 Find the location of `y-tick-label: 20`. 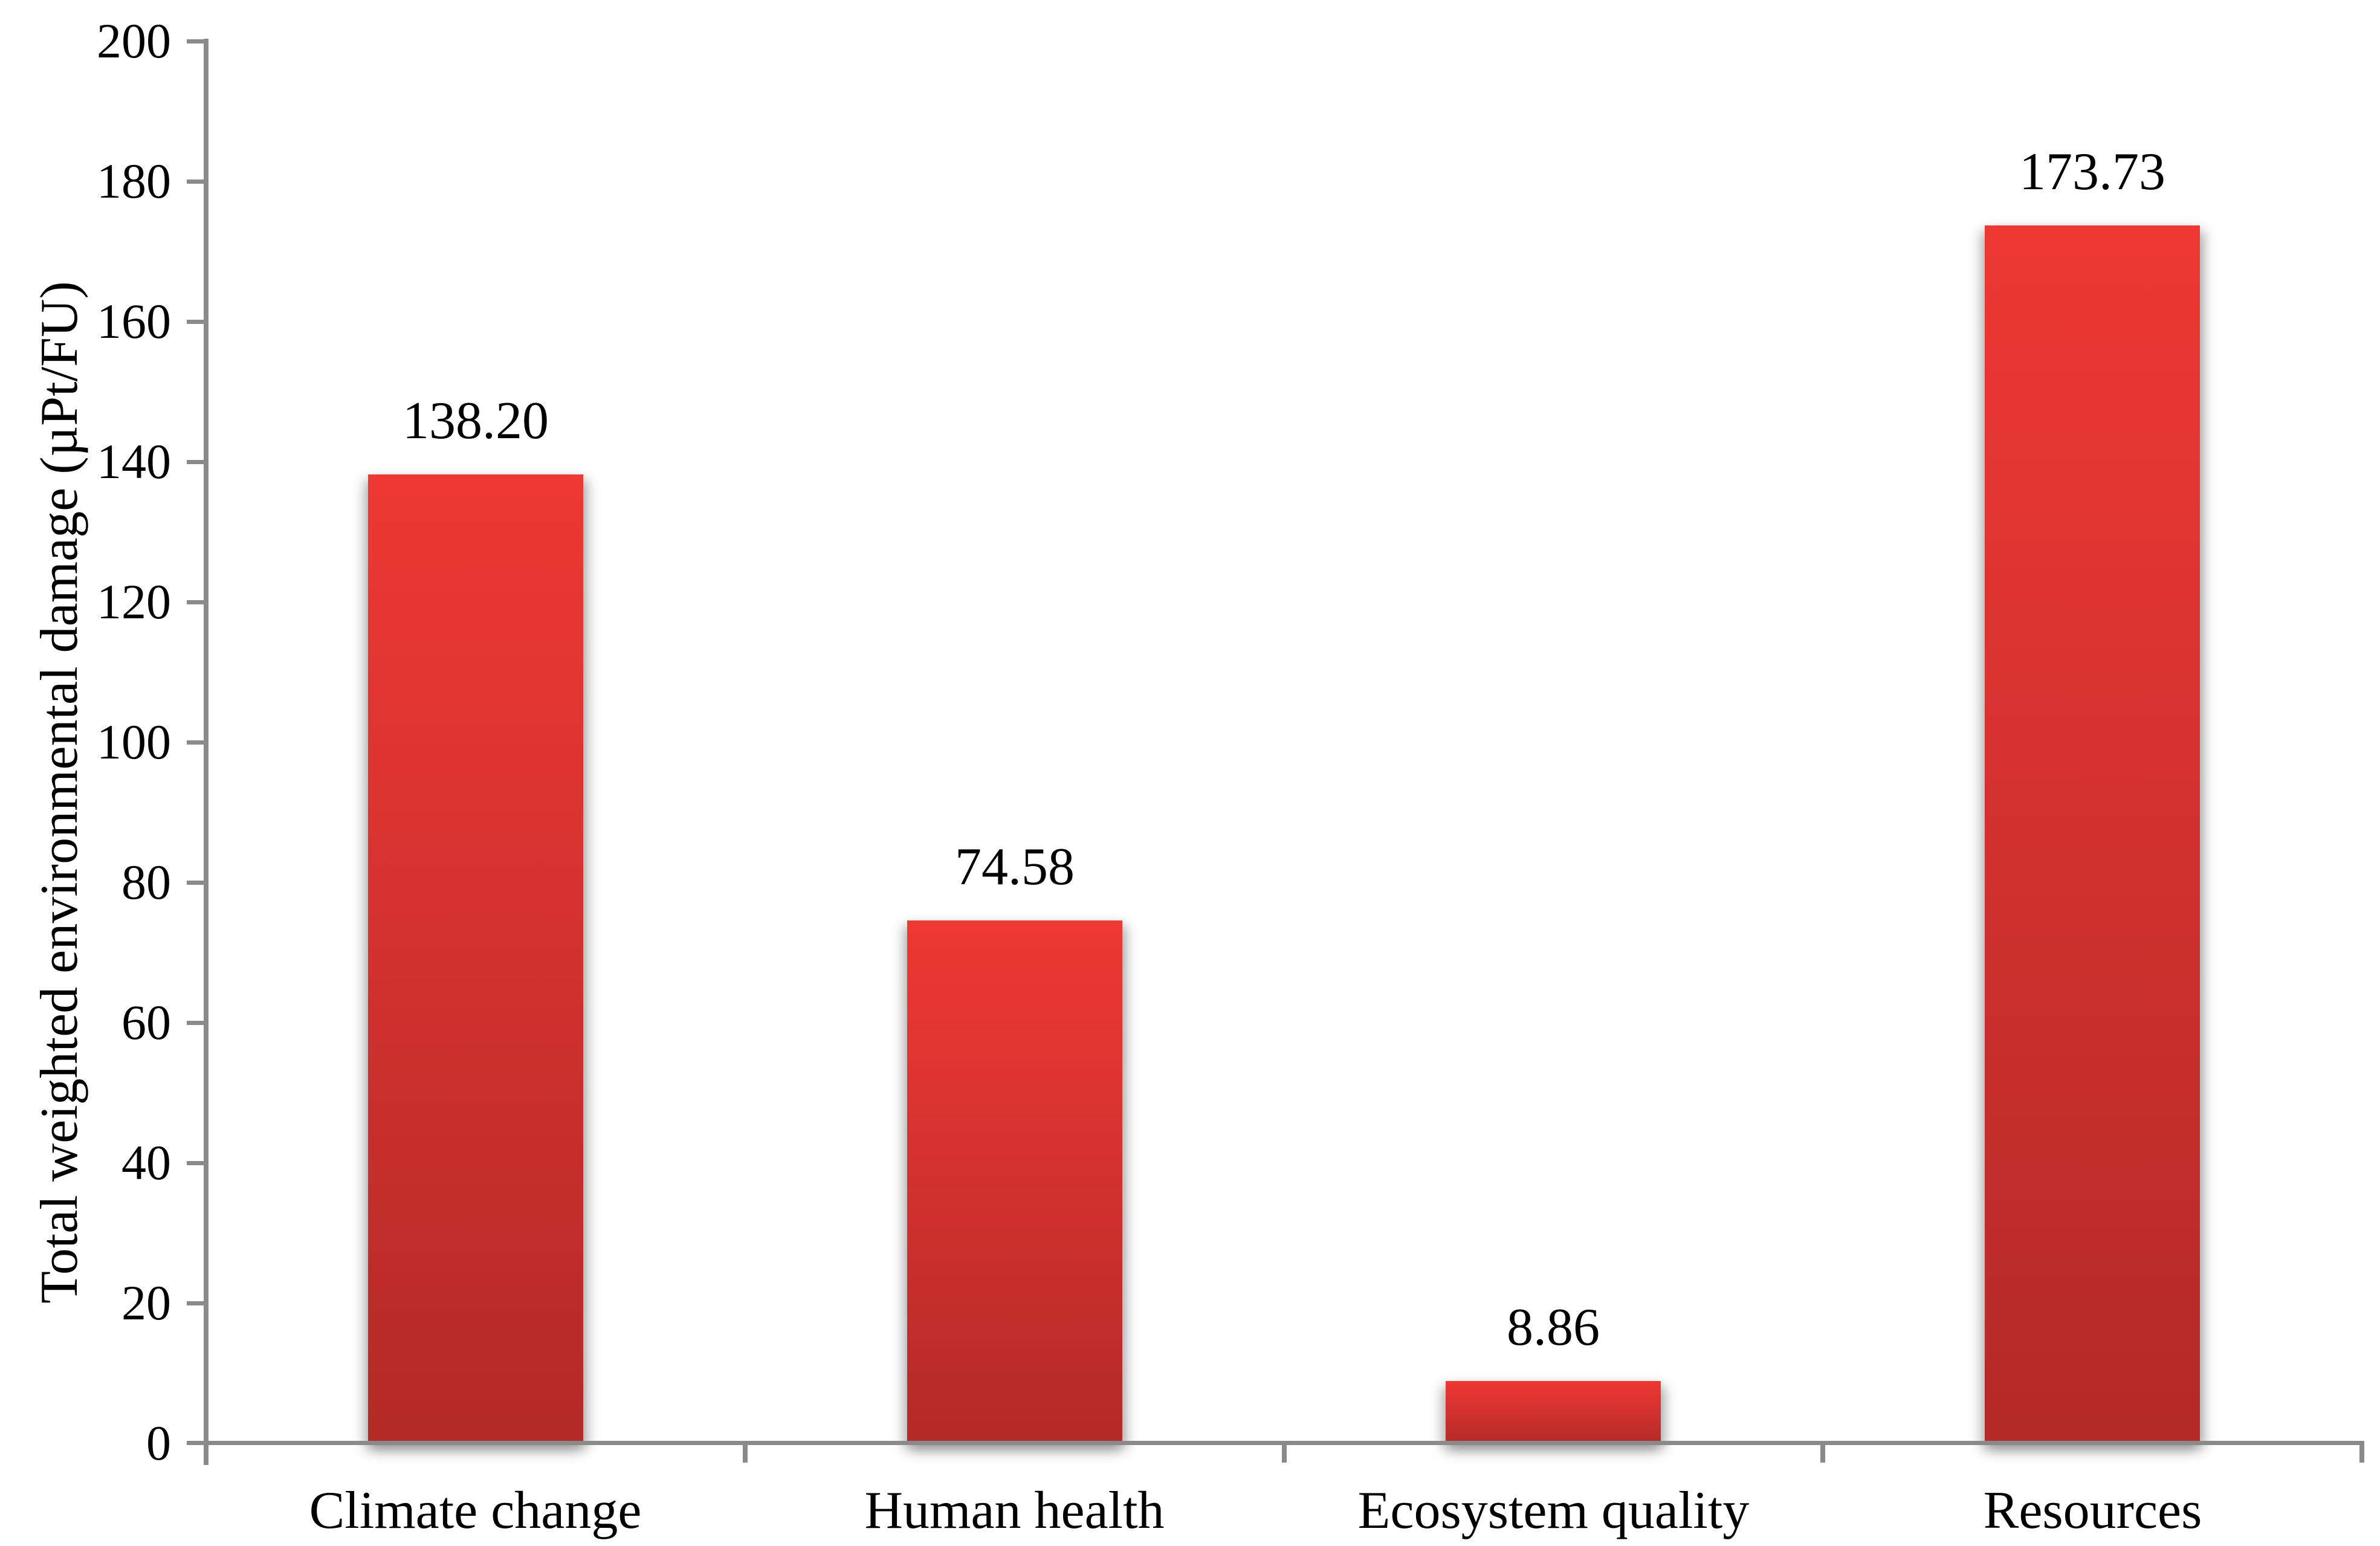

y-tick-label: 20 is located at coordinates (146, 1302).